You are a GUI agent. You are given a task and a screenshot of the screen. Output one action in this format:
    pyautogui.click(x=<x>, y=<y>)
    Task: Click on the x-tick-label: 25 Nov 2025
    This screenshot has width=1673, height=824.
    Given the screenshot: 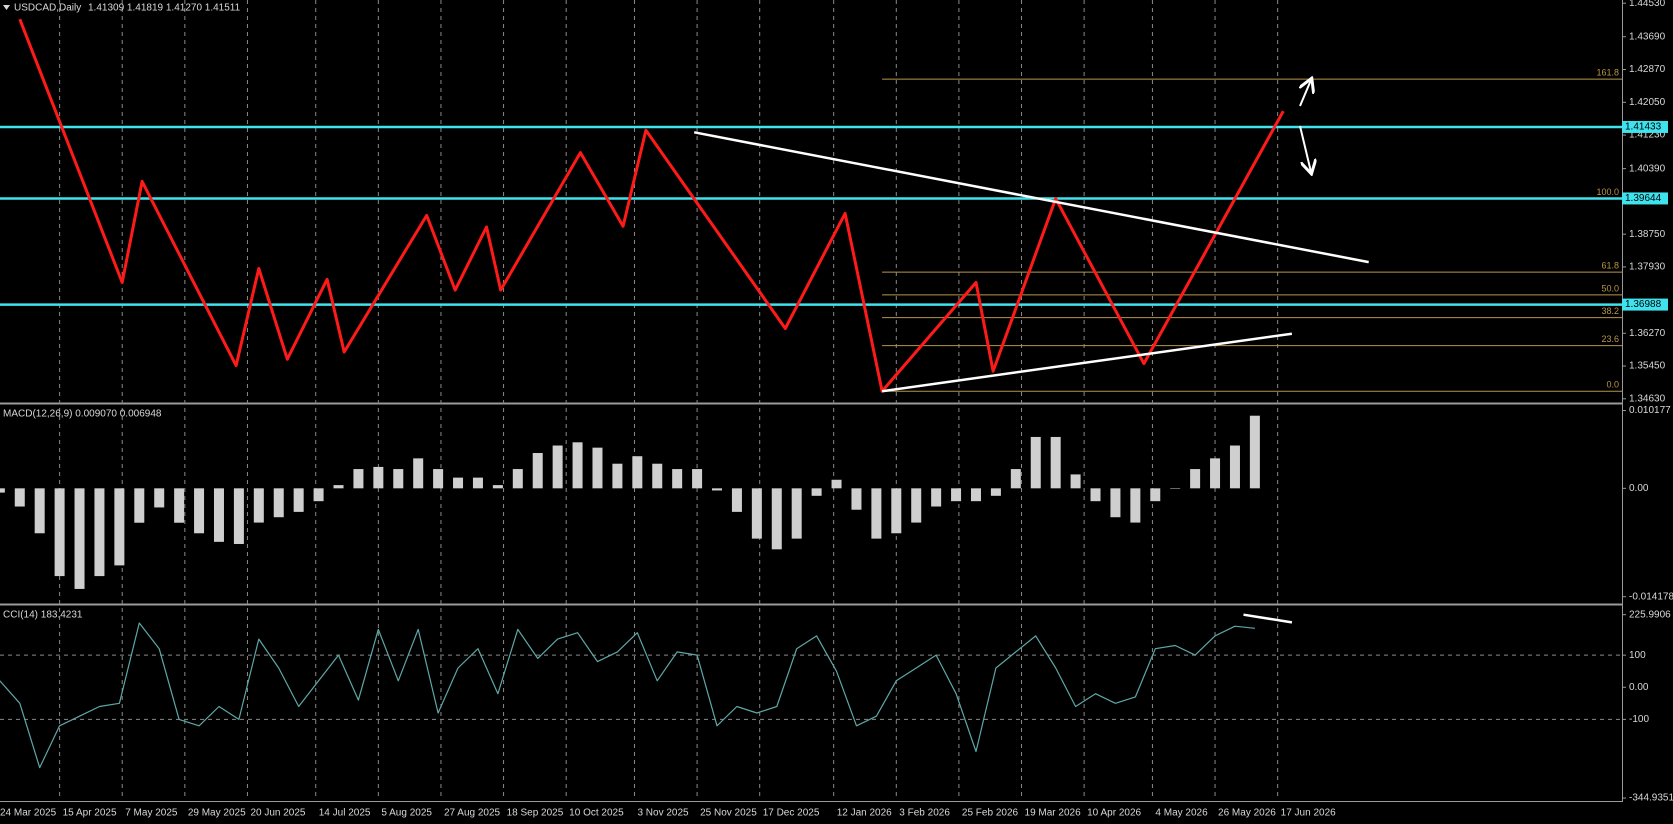 What is the action you would take?
    pyautogui.click(x=728, y=813)
    